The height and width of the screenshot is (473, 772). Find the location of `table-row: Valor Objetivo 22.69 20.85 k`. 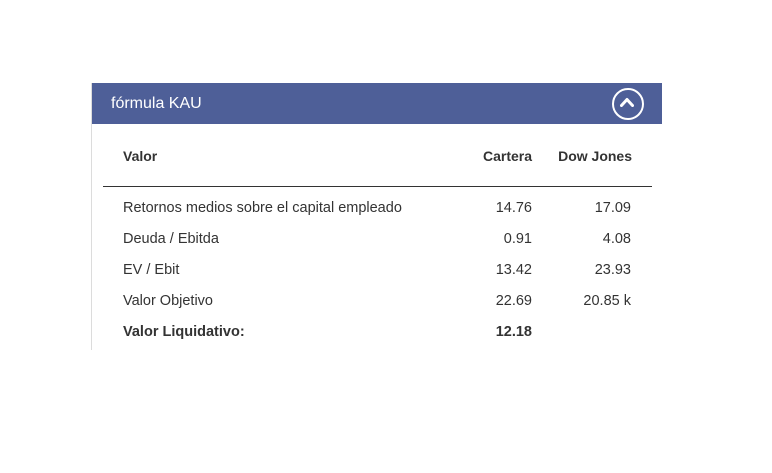

table-row: Valor Objetivo 22.69 20.85 k is located at coordinates (377, 303).